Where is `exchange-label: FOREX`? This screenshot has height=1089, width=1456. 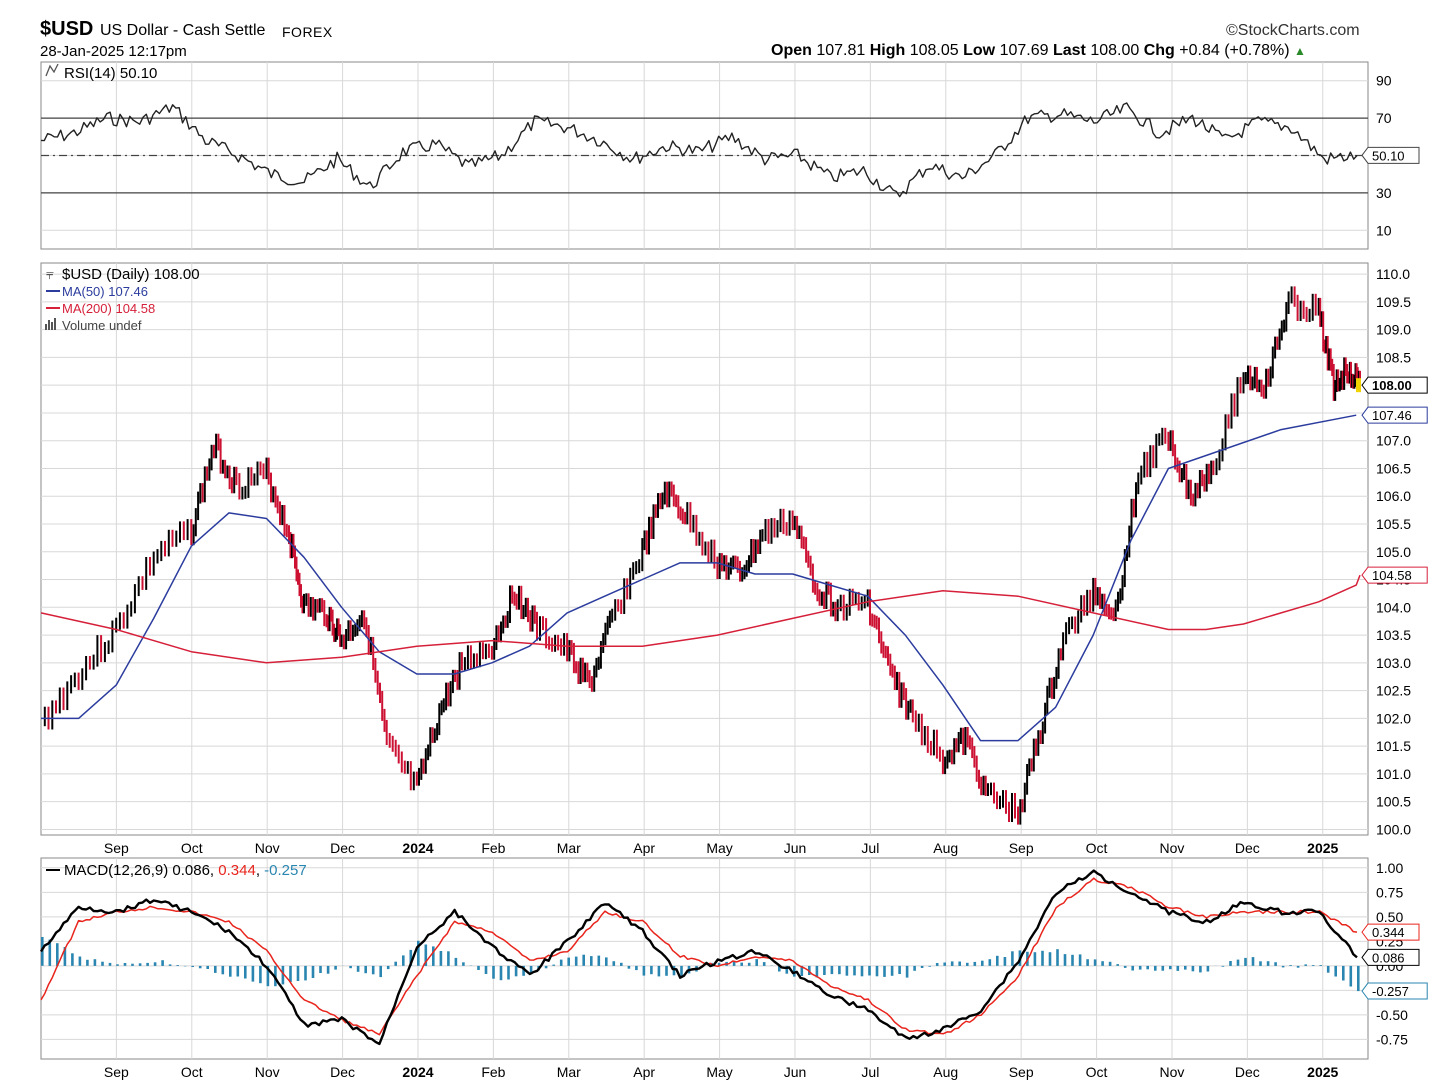 exchange-label: FOREX is located at coordinates (307, 32).